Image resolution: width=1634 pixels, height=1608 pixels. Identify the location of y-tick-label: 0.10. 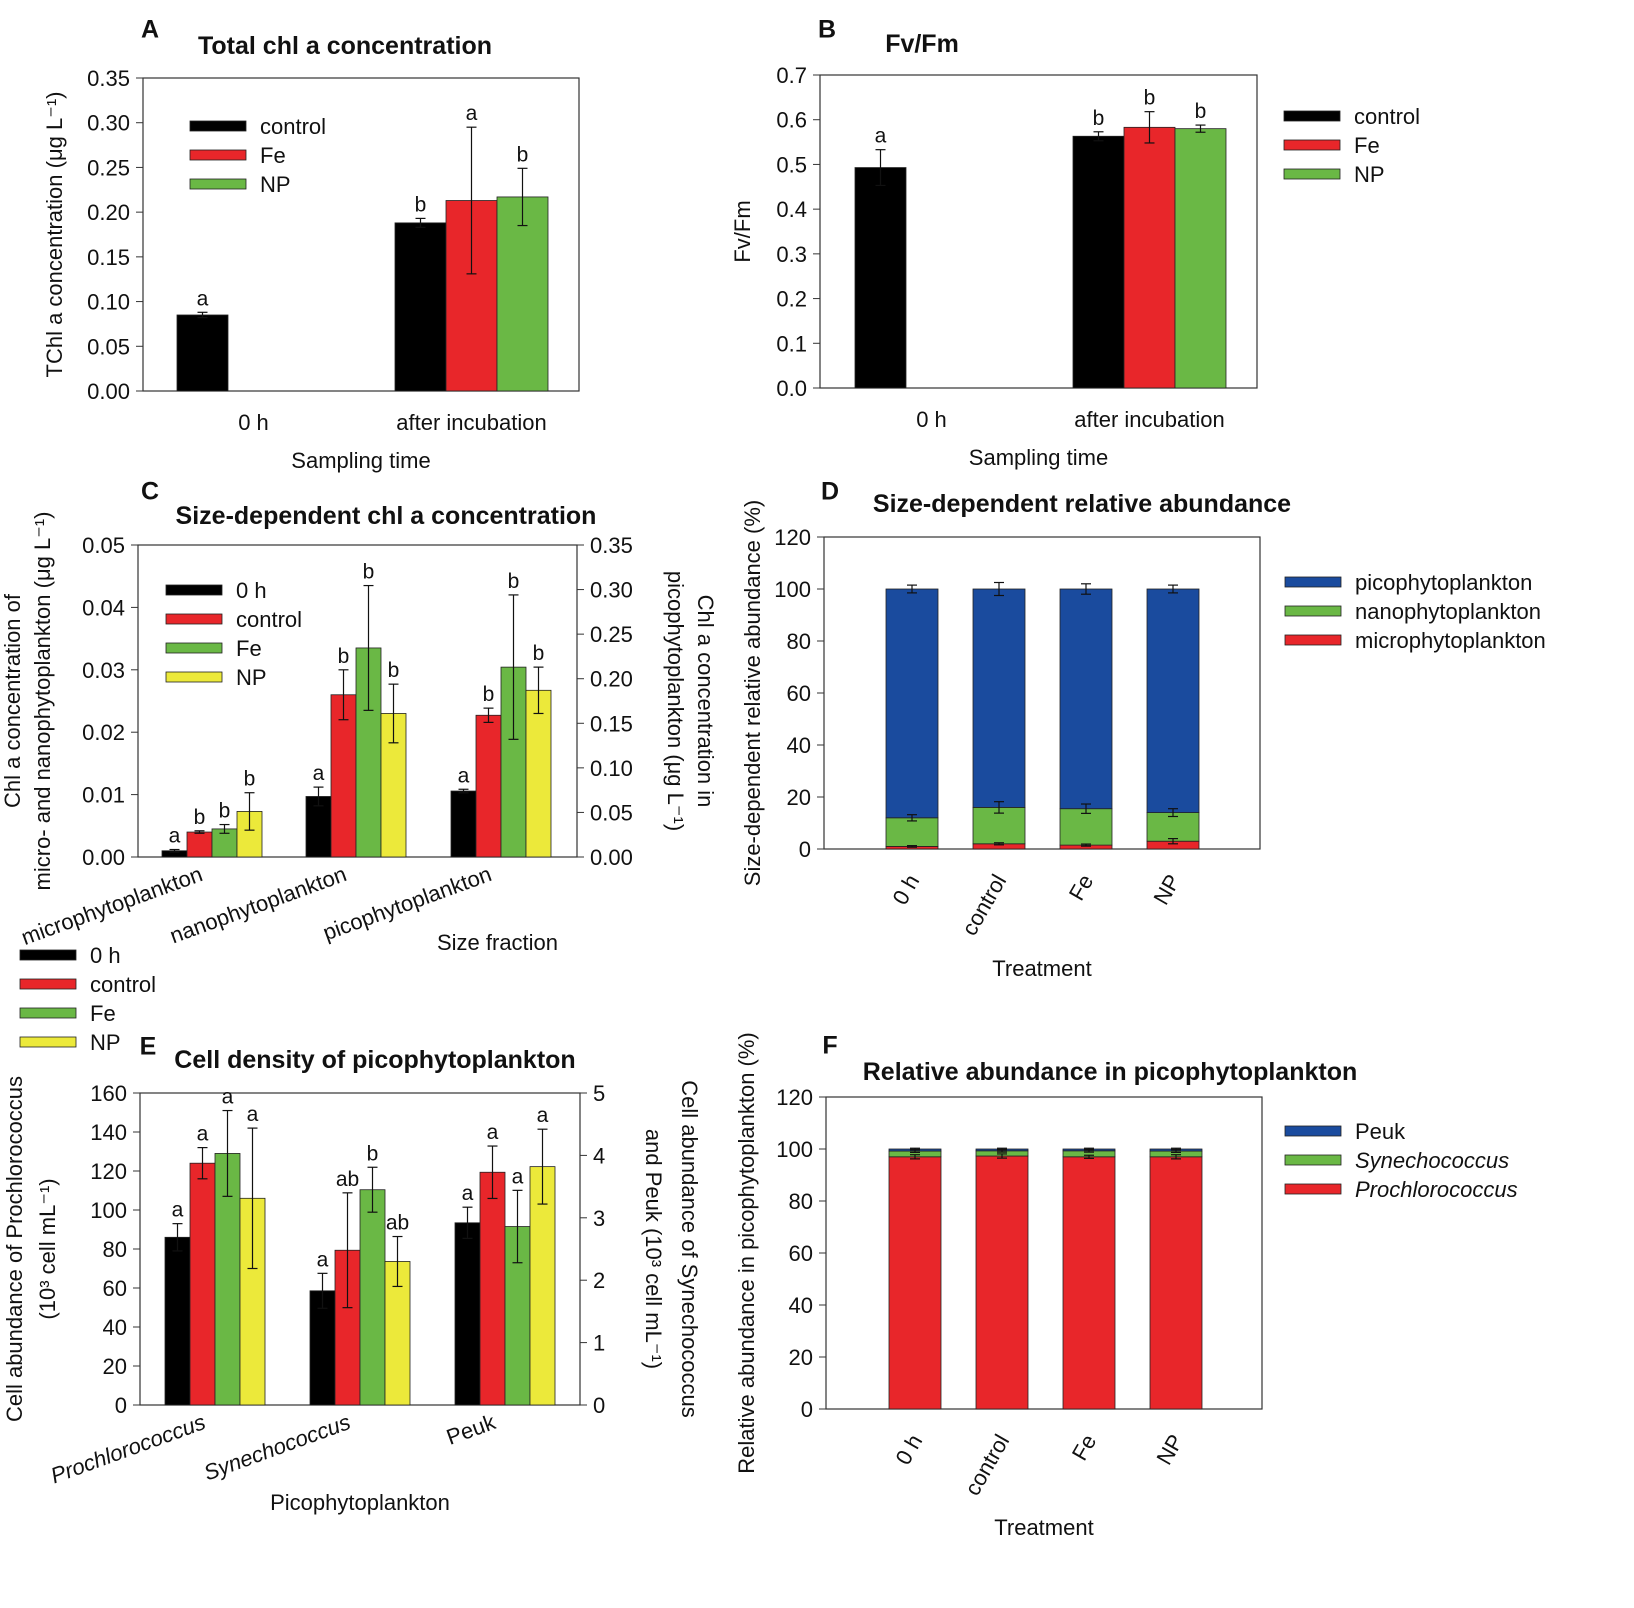
(108, 302).